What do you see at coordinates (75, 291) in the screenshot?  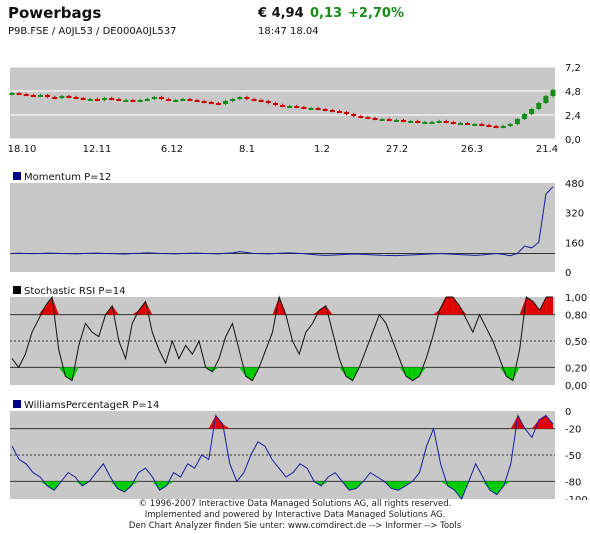 I see `stochastic-rsi-legend-label: Stochastic RSI P=14` at bounding box center [75, 291].